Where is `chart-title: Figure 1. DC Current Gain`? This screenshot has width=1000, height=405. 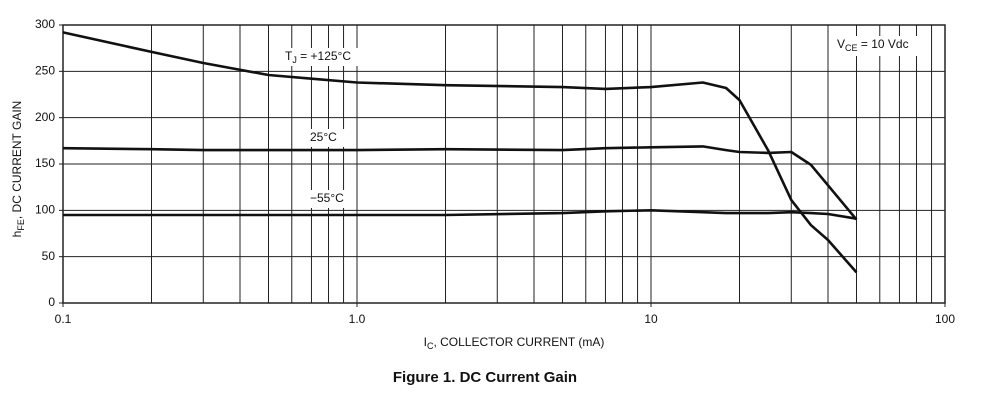 chart-title: Figure 1. DC Current Gain is located at coordinates (485, 377).